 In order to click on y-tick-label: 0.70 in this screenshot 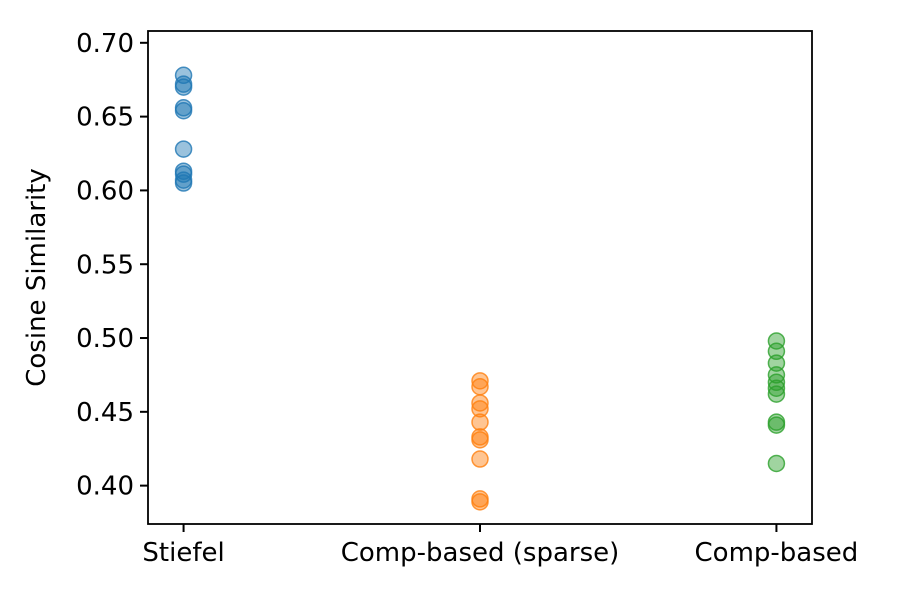, I will do `click(105, 44)`.